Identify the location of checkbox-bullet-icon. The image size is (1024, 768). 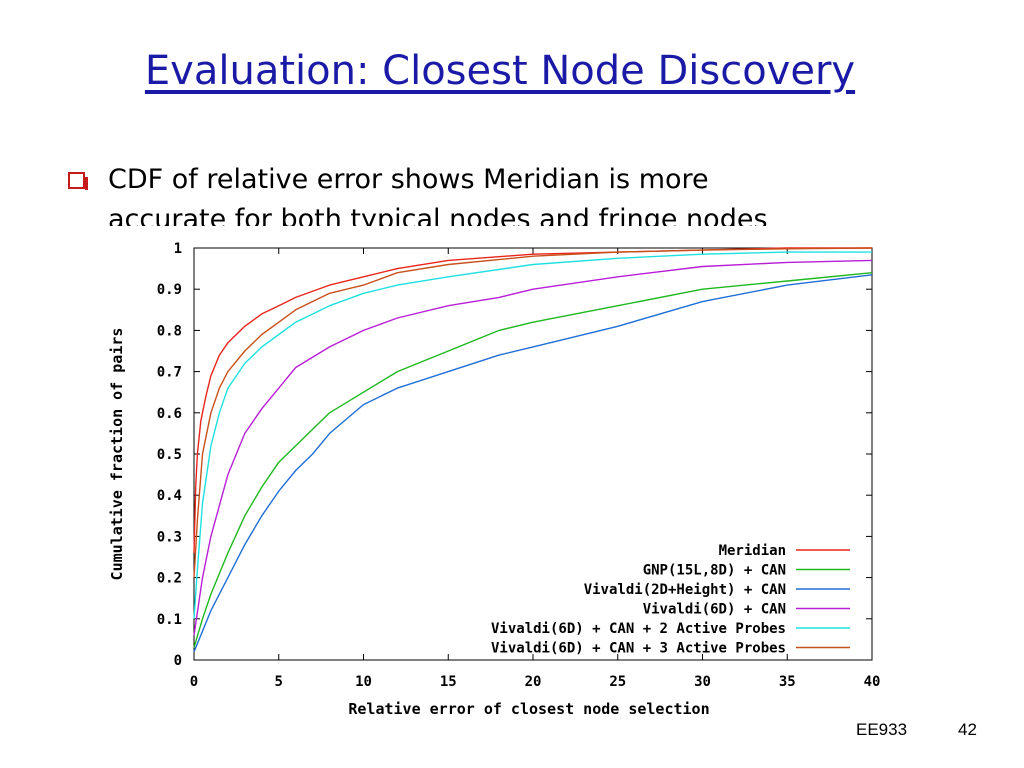
(78, 181).